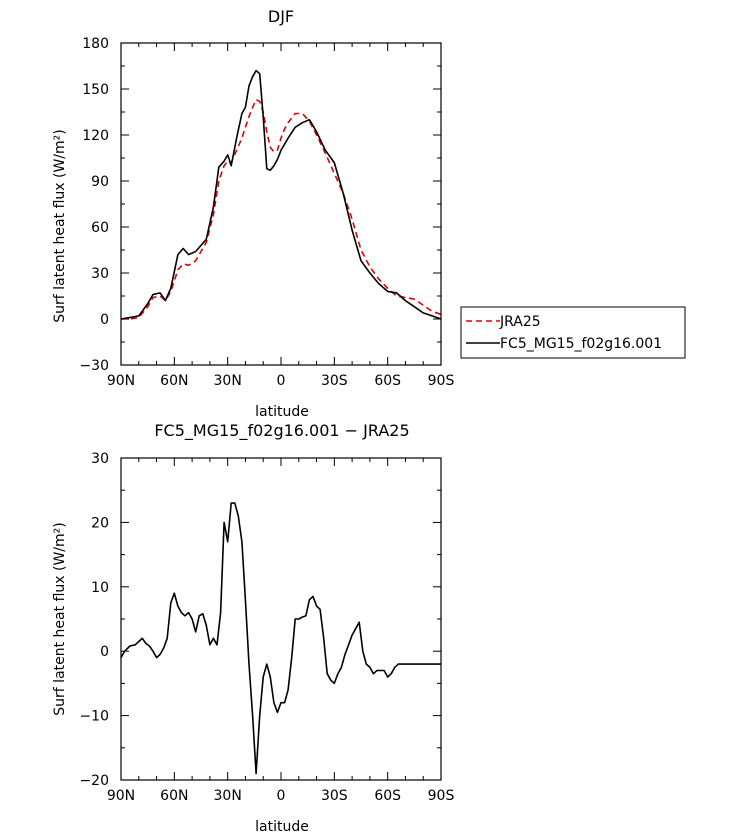 The height and width of the screenshot is (837, 733). What do you see at coordinates (334, 796) in the screenshot?
I see `bottom-x-tick-label: 30S` at bounding box center [334, 796].